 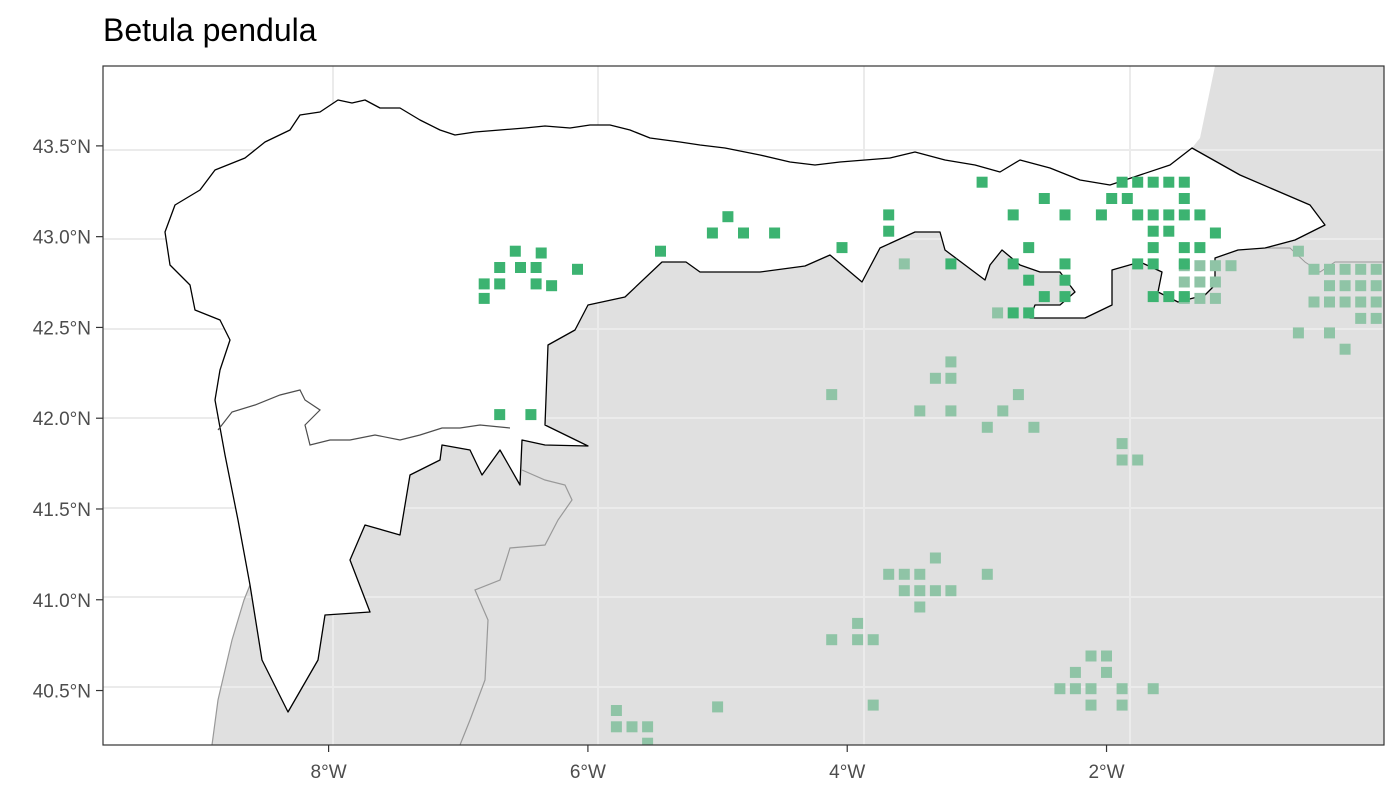 What do you see at coordinates (364, 417) in the screenshot?
I see `internal-border` at bounding box center [364, 417].